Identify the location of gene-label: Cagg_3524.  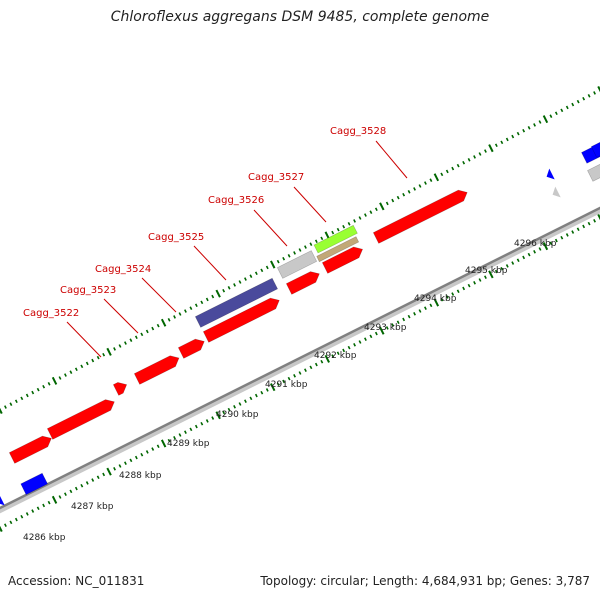
(123, 269).